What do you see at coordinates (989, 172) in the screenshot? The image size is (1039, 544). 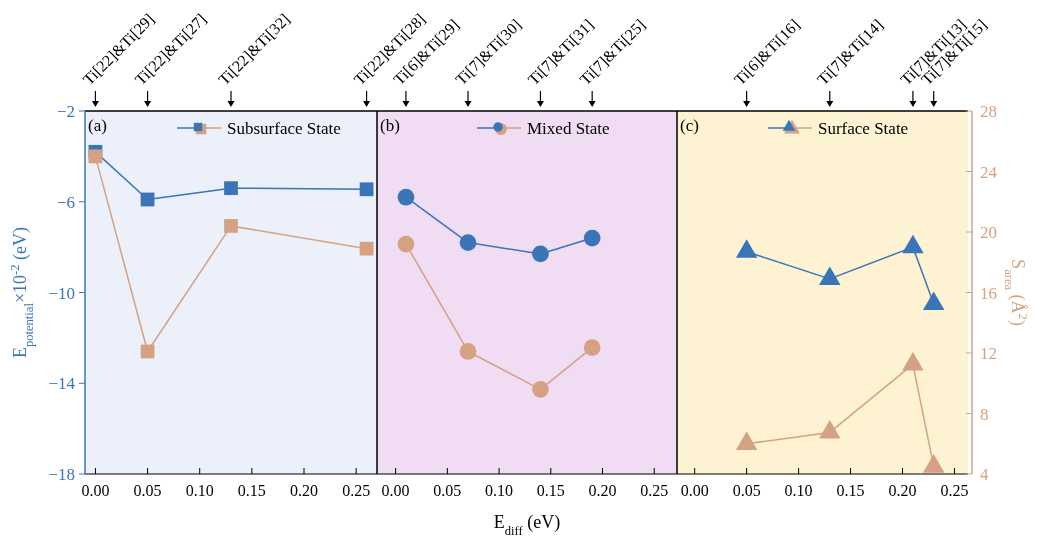 I see `y2-tick-label: 24` at bounding box center [989, 172].